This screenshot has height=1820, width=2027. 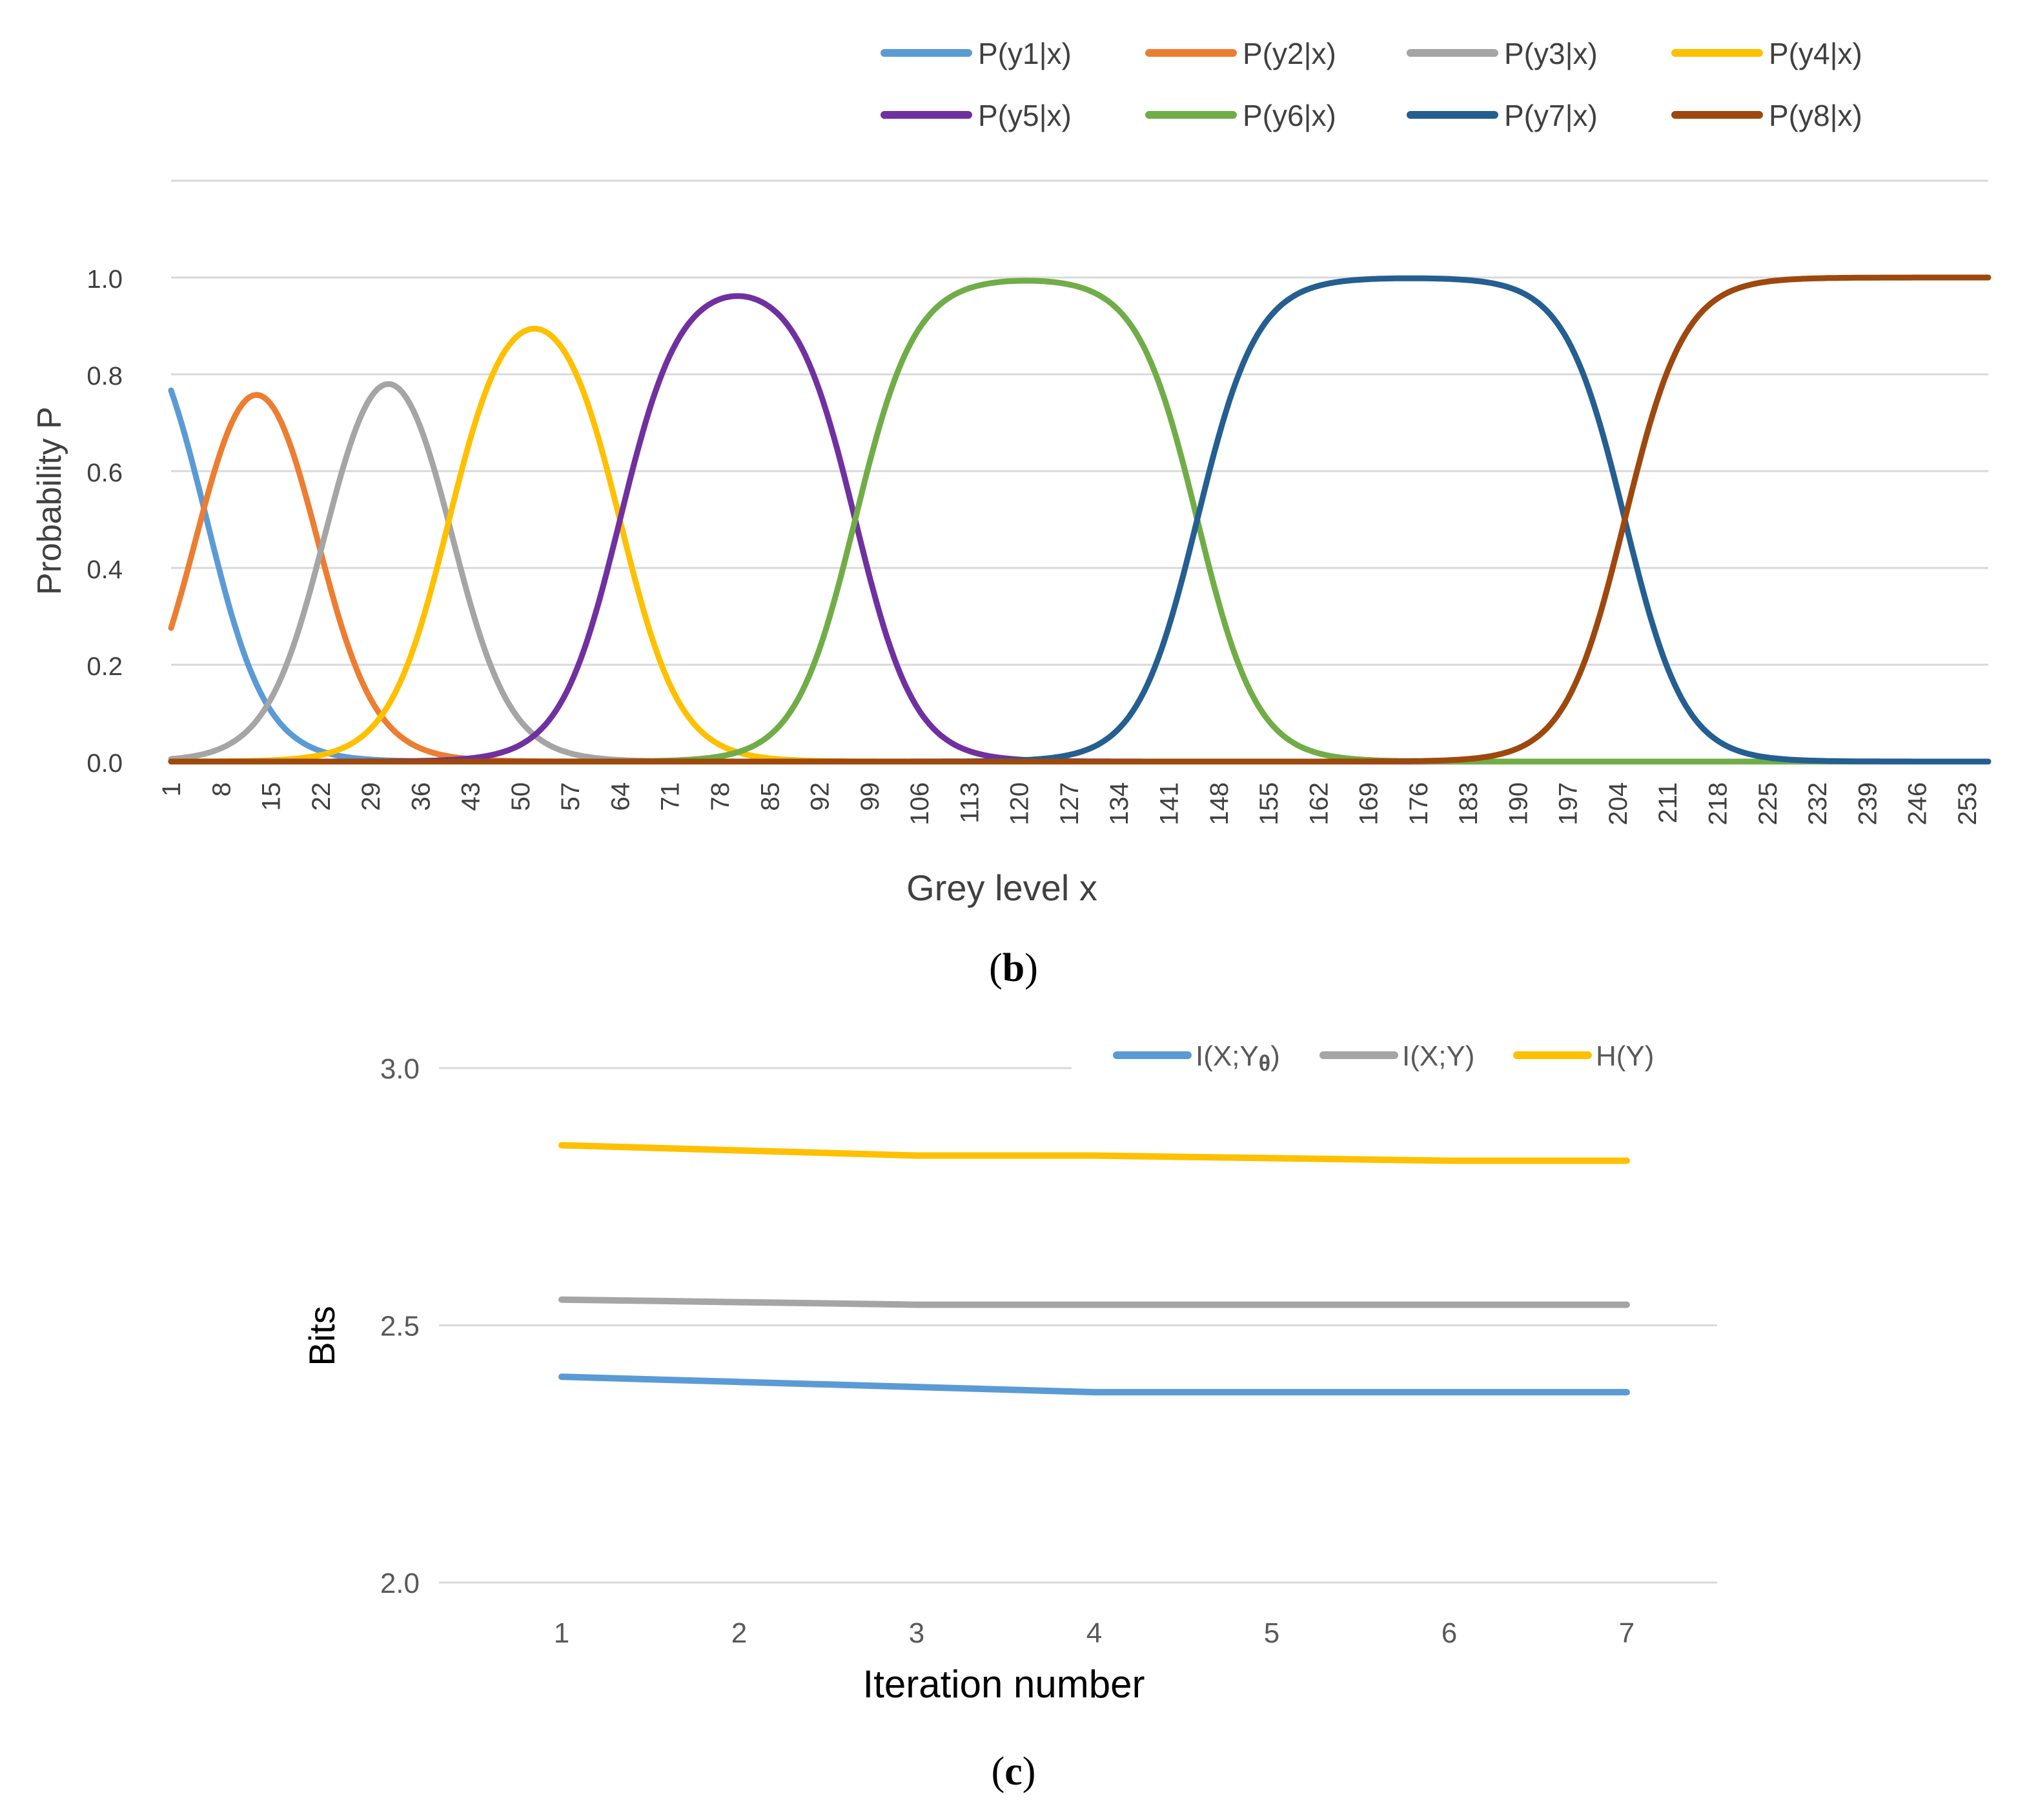 What do you see at coordinates (1219, 804) in the screenshot?
I see `chart-b-x-tick-label: 148` at bounding box center [1219, 804].